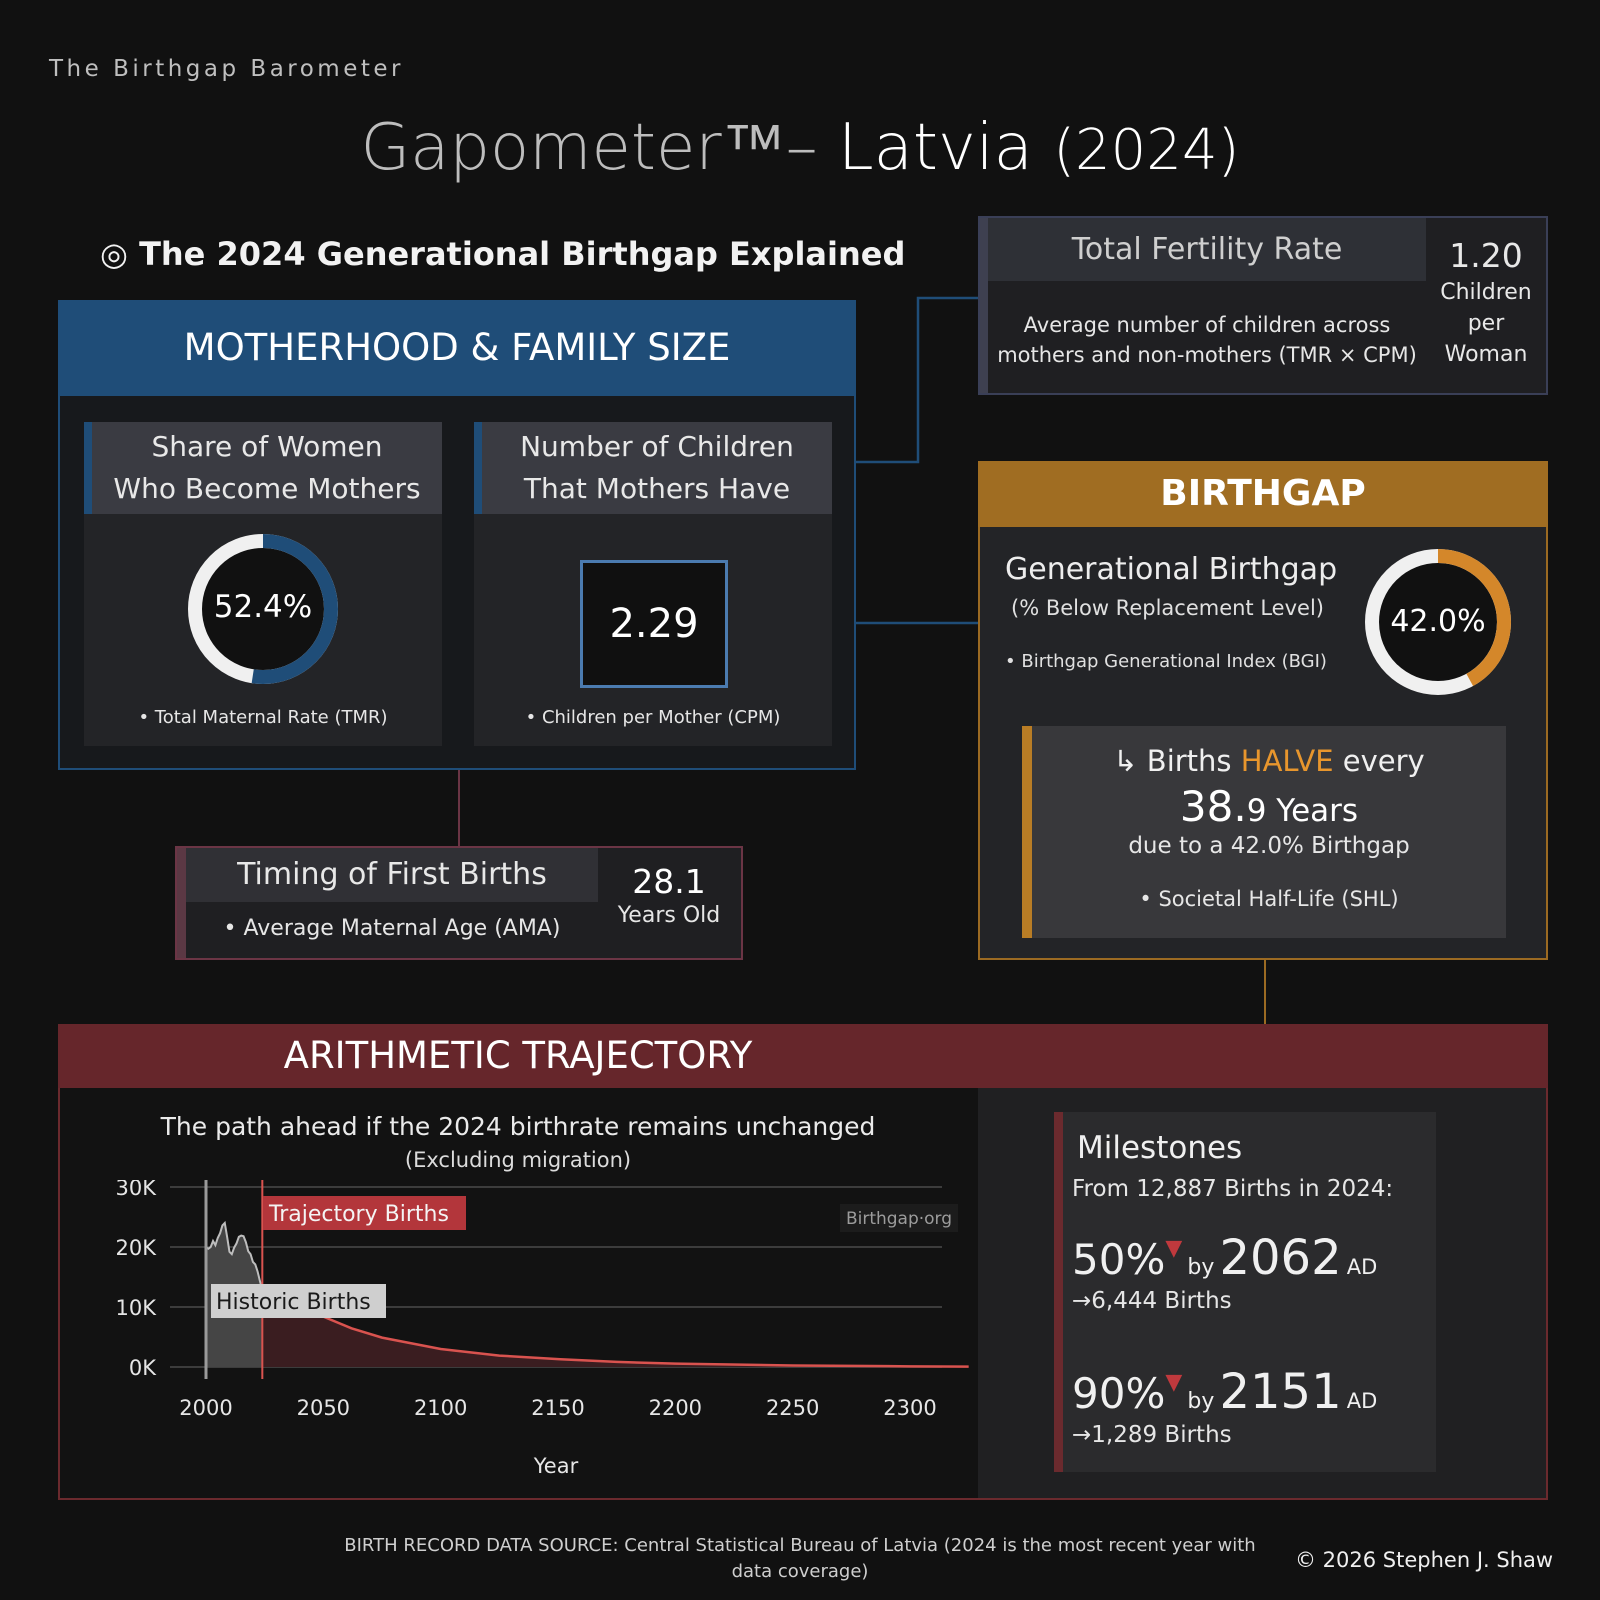 This screenshot has width=1600, height=1600. Describe the element at coordinates (1177, 761) in the screenshot. I see `half-arrow-text: ↳ Births` at that location.